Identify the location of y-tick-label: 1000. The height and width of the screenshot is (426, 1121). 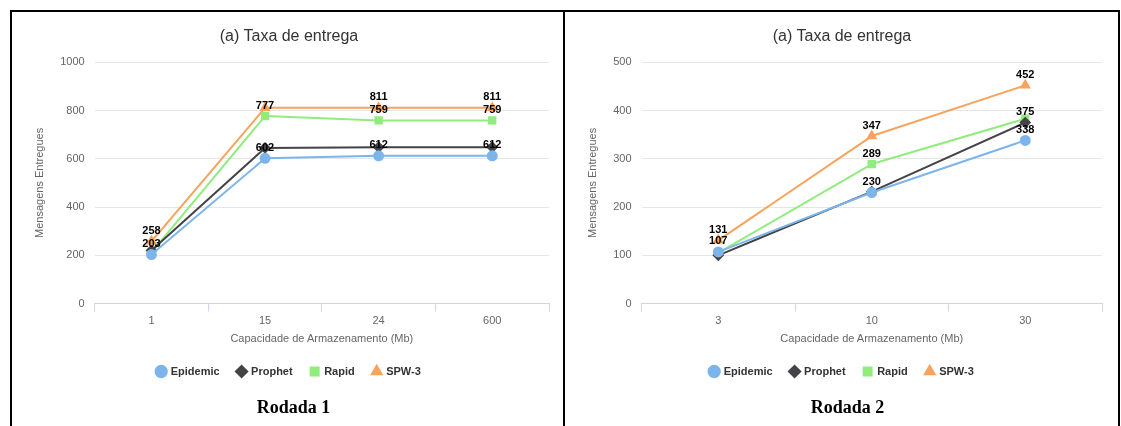
(72, 61).